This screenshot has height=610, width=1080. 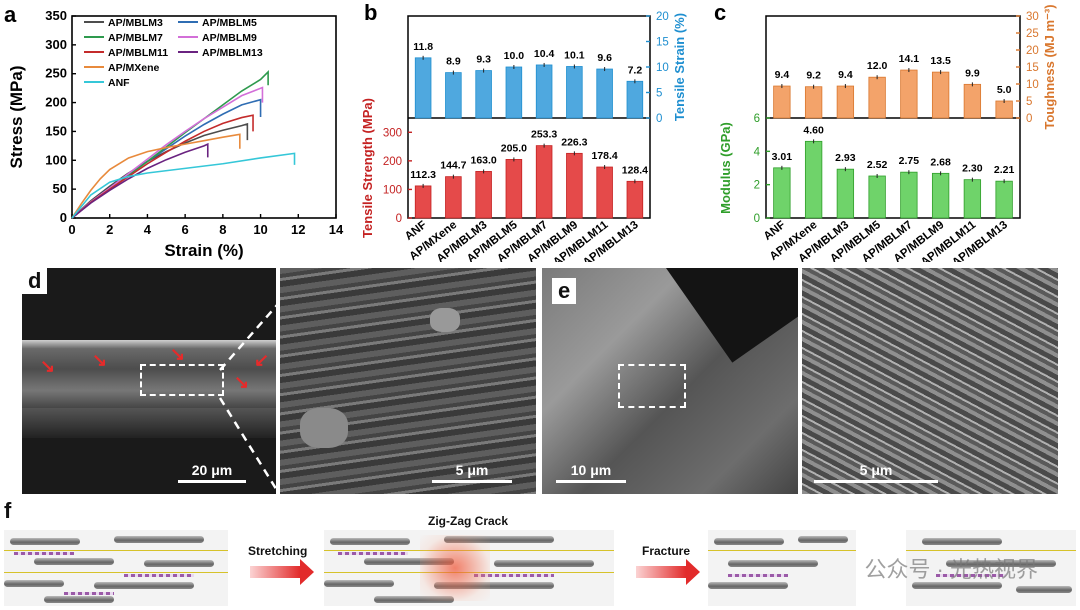 I want to click on bottom-y-tick-label: 4, so click(x=757, y=152).